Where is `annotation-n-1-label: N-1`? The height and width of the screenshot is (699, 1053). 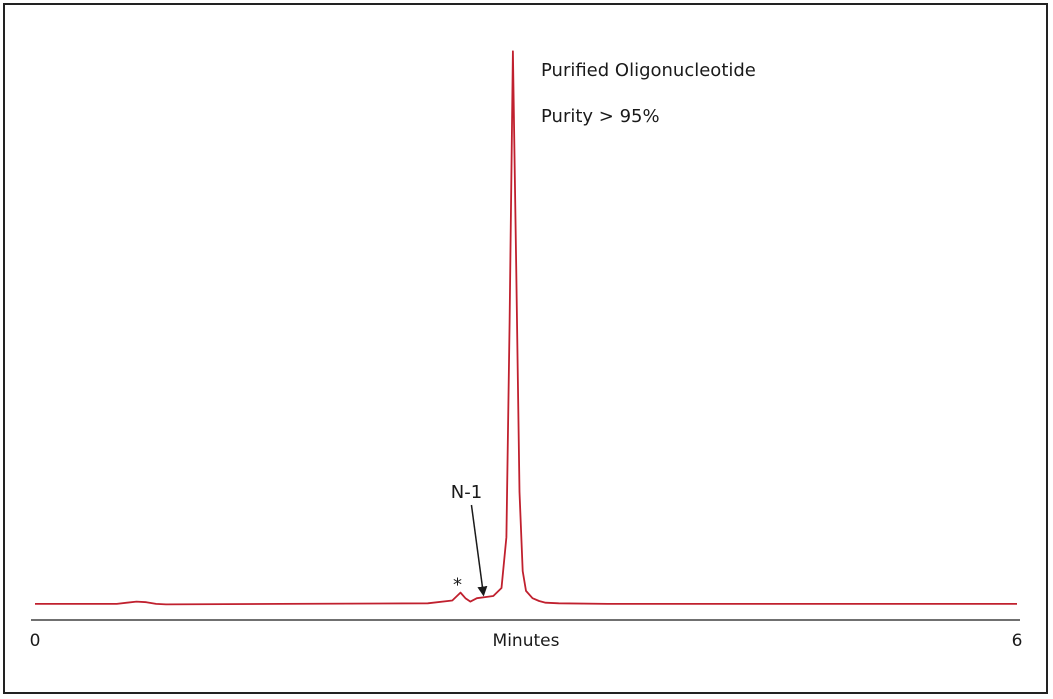
annotation-n-1-label: N-1 is located at coordinates (466, 492).